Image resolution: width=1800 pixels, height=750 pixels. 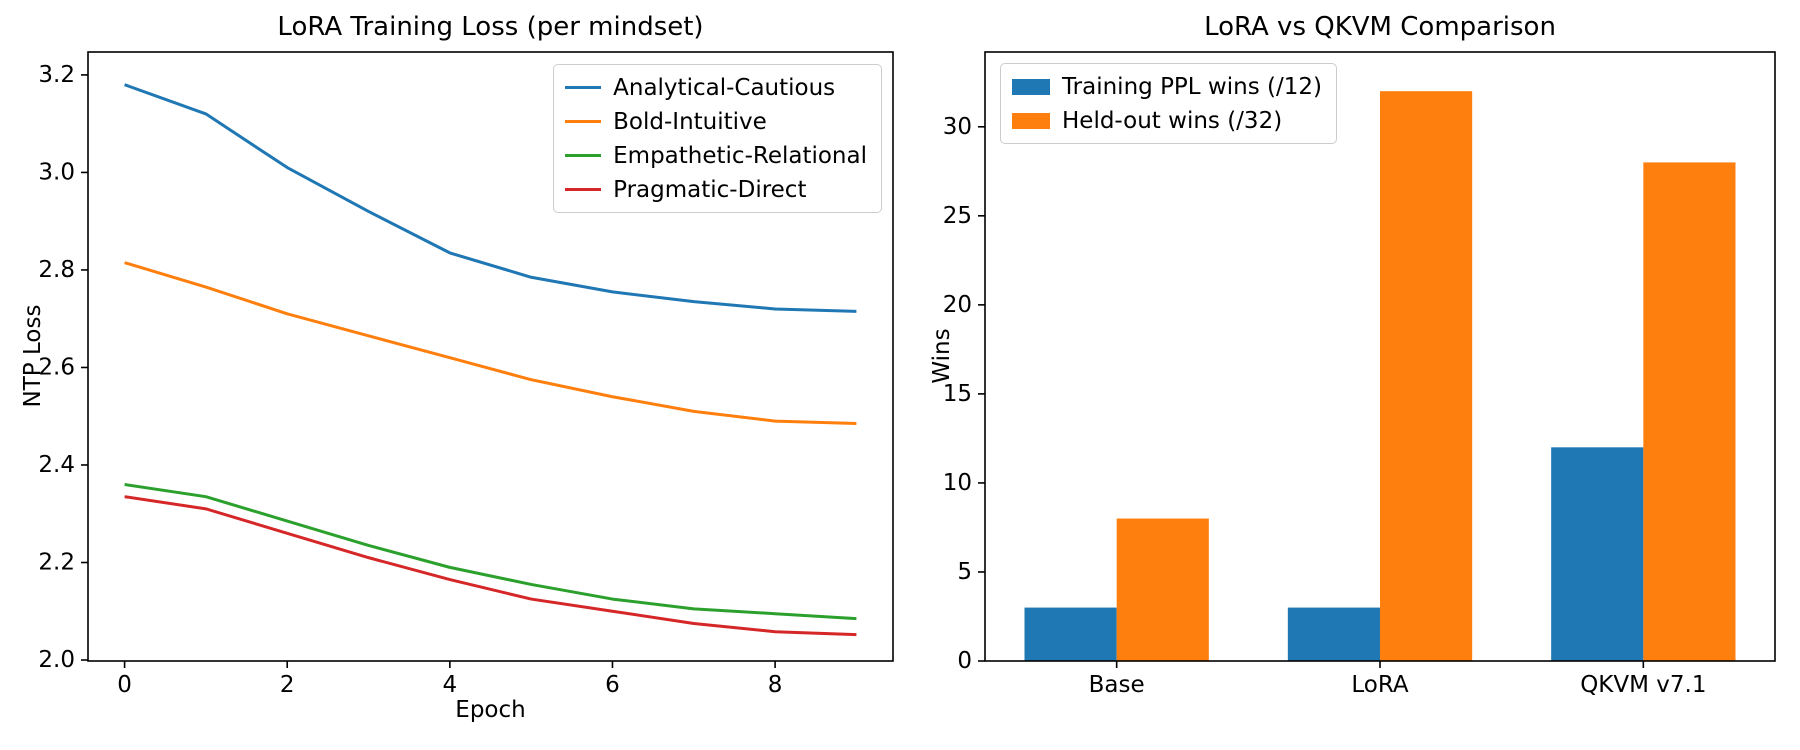 What do you see at coordinates (710, 189) in the screenshot?
I see `legend-label: Pragmatic-Direct` at bounding box center [710, 189].